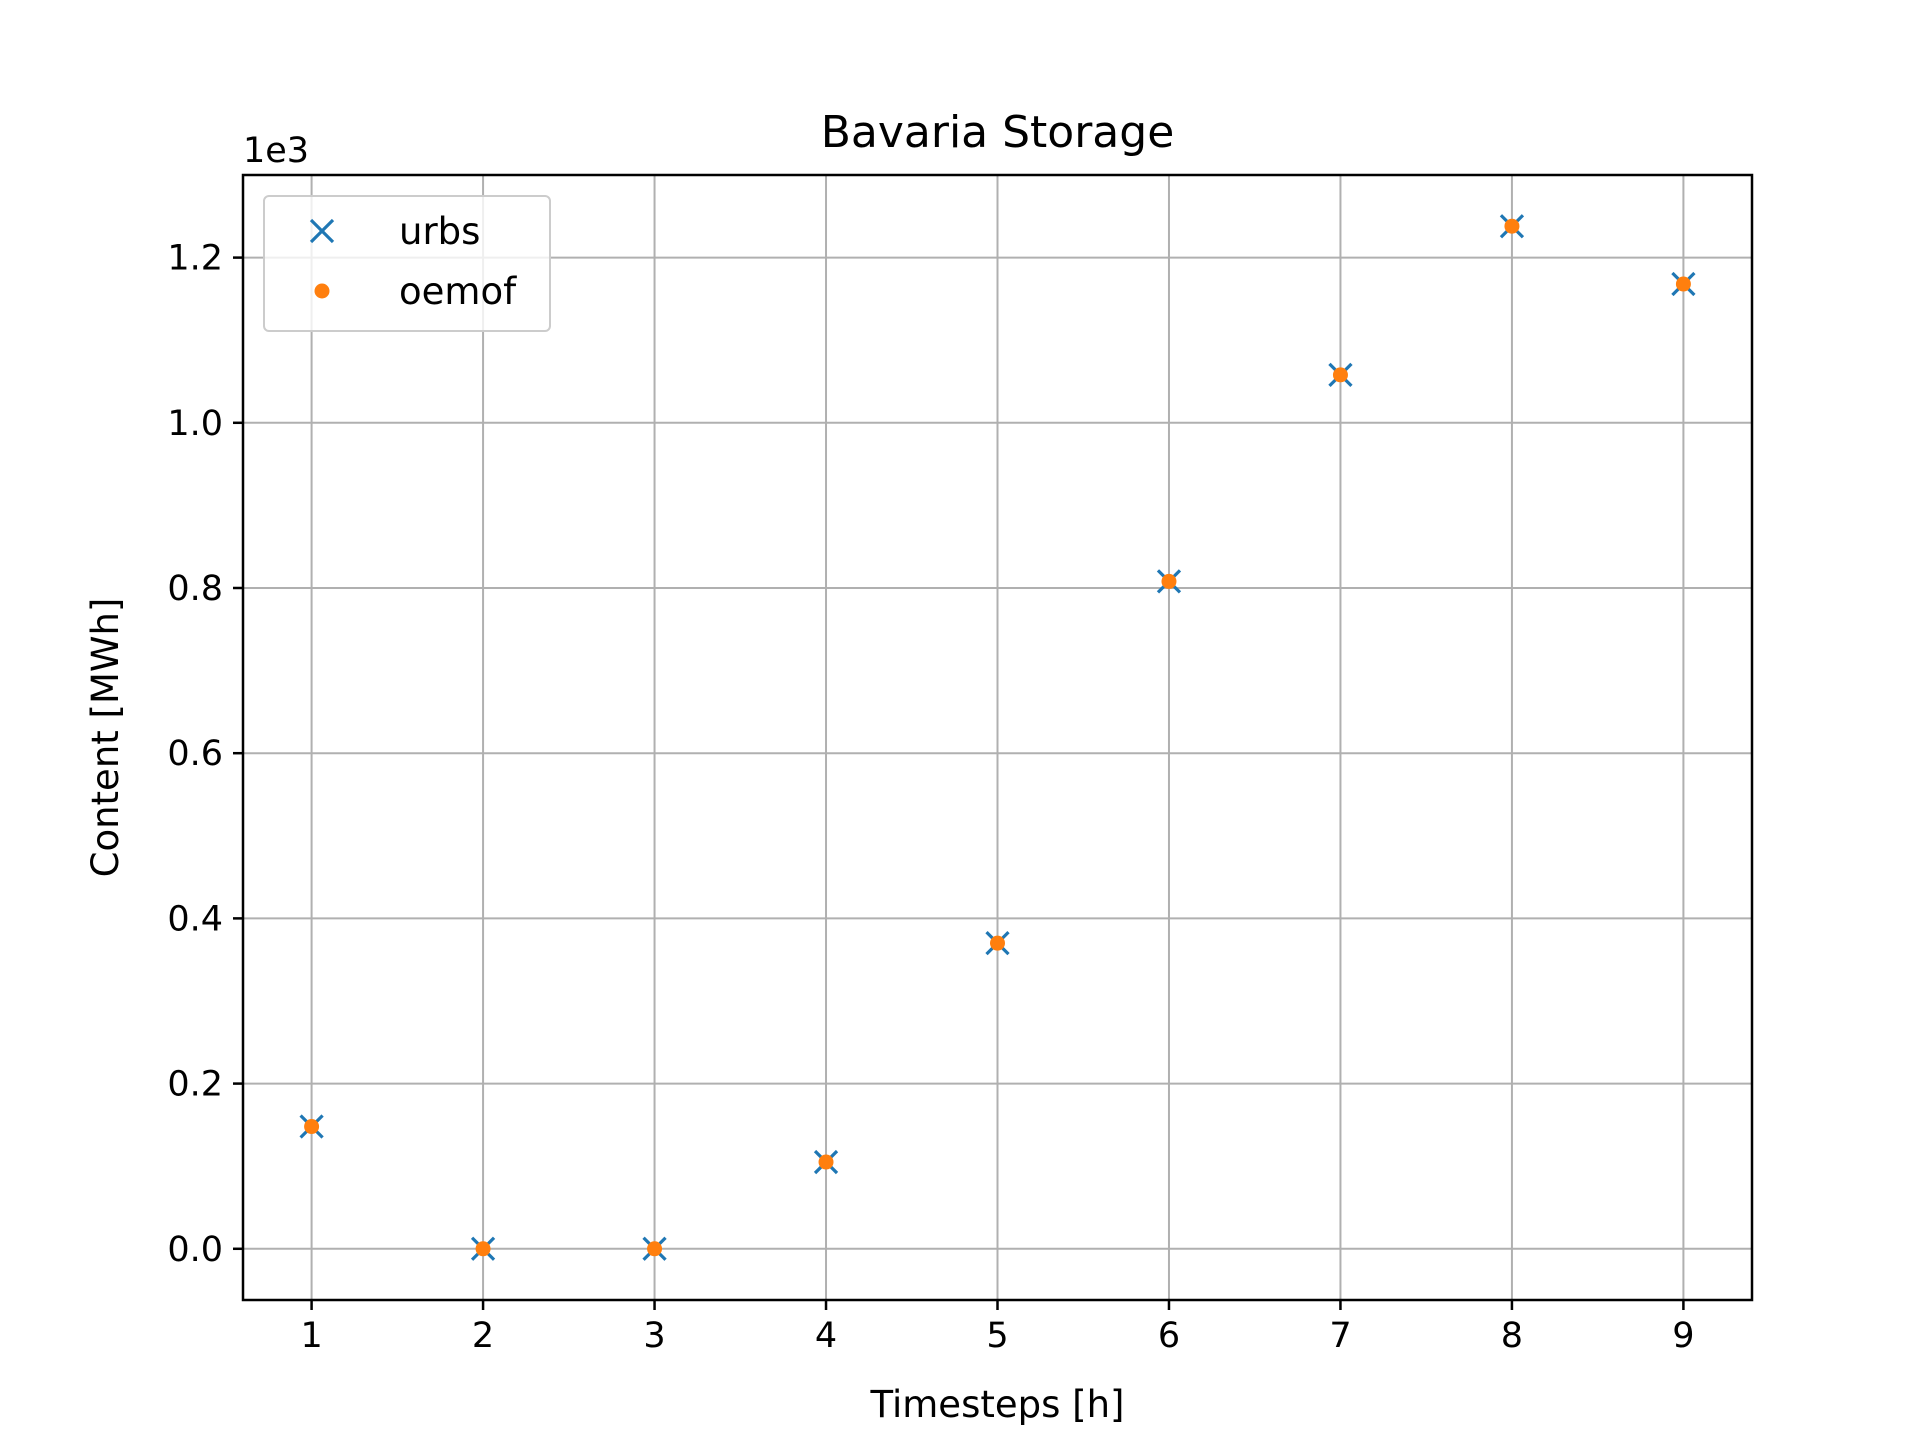  I want to click on legend-entry-urbs: urbs, so click(394, 231).